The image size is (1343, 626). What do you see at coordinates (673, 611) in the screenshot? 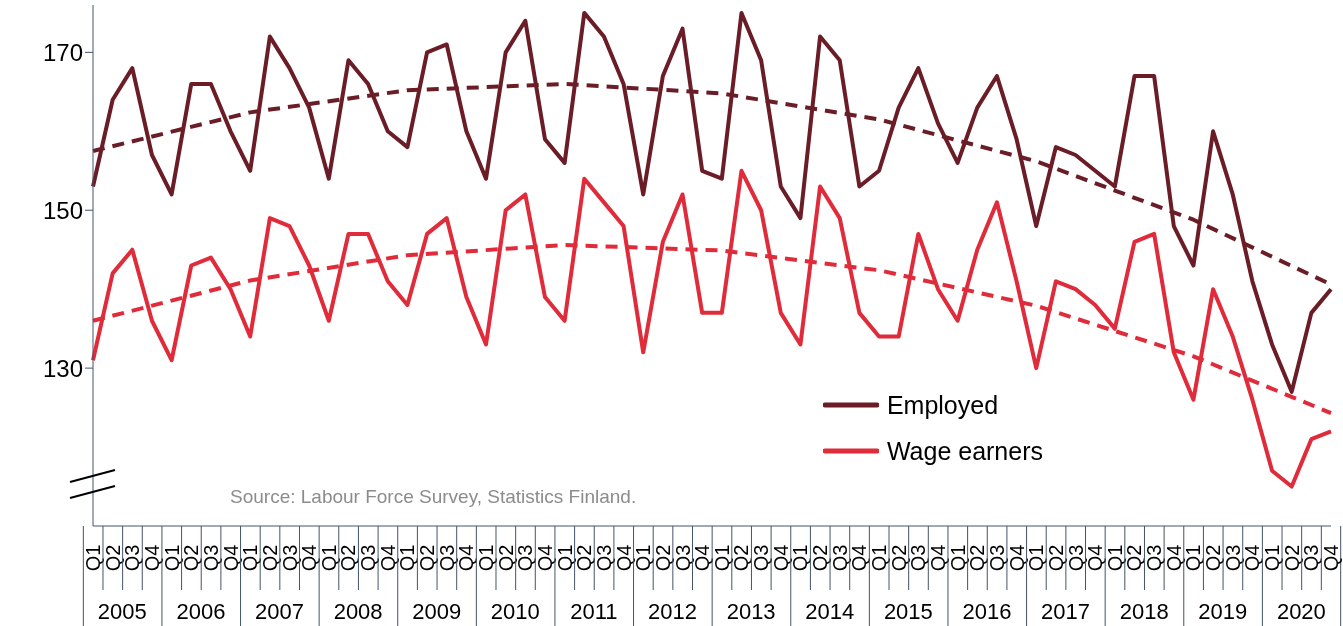
I see `text: 2012` at bounding box center [673, 611].